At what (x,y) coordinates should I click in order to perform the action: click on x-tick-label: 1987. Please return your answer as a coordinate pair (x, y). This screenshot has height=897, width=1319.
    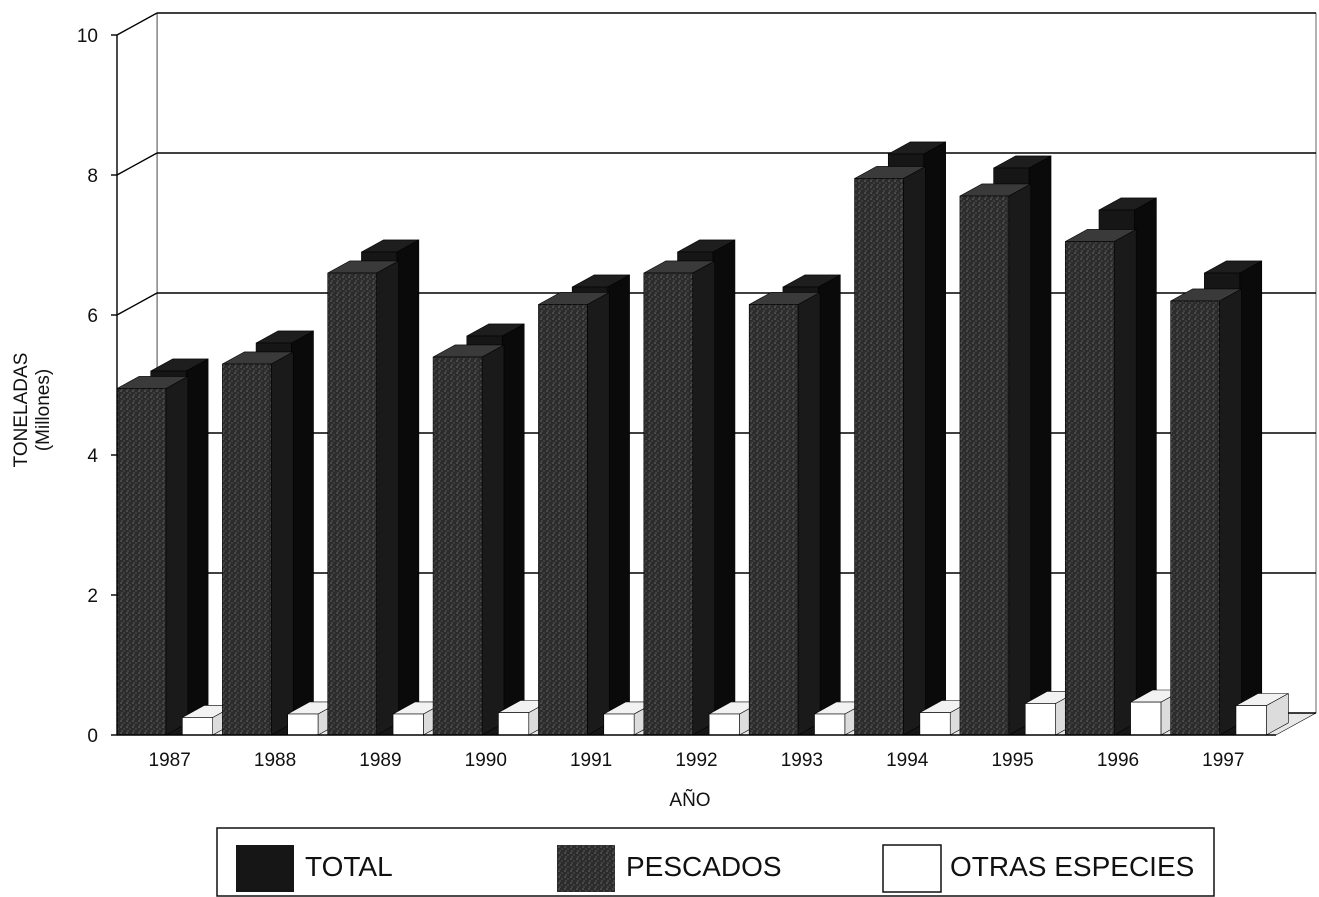
    Looking at the image, I should click on (170, 760).